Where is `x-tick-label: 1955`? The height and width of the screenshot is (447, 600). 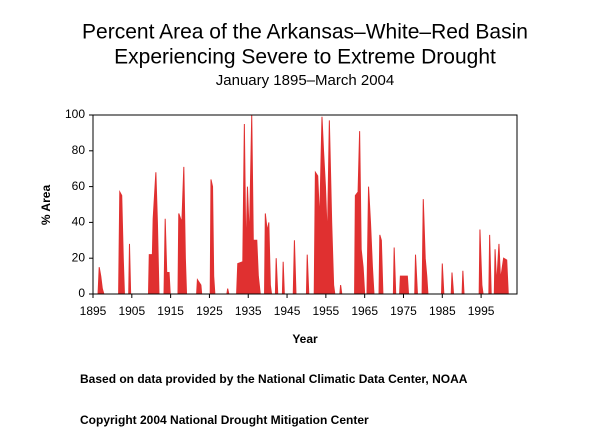
x-tick-label: 1955 is located at coordinates (326, 311).